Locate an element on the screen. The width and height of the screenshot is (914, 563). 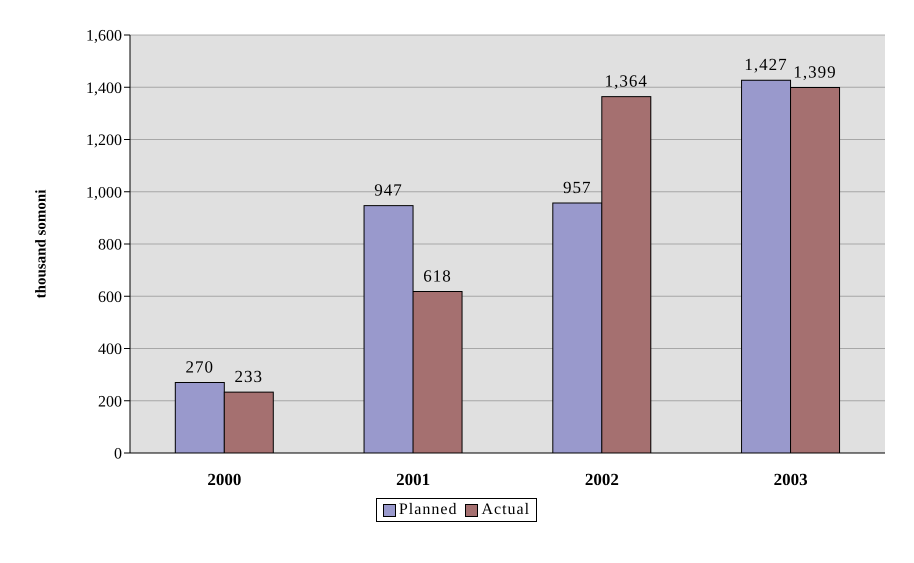
y-tick-label: 600 is located at coordinates (110, 297).